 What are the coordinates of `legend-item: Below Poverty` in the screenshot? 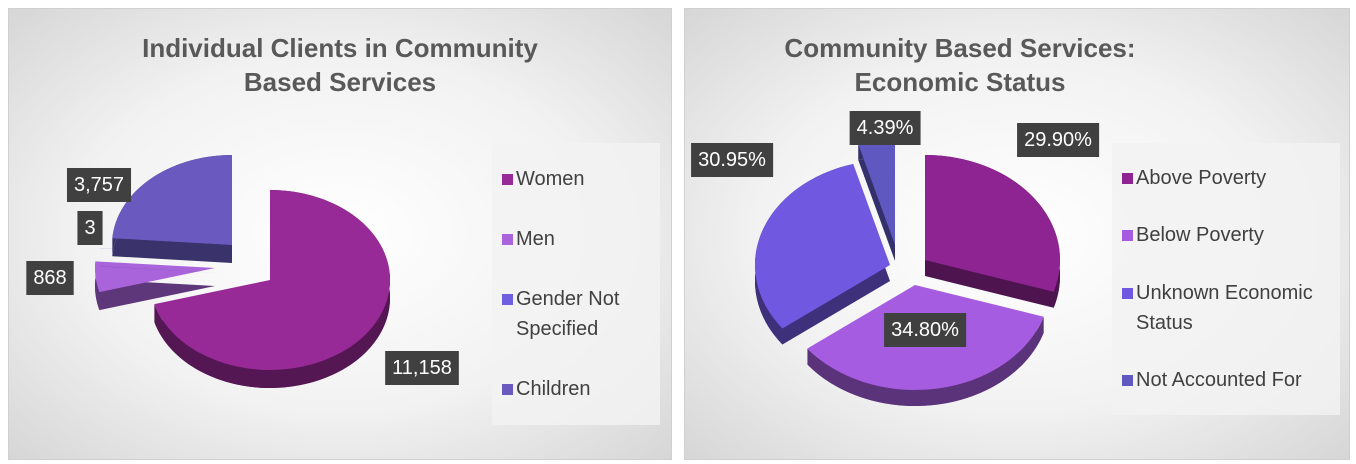 It's located at (1226, 235).